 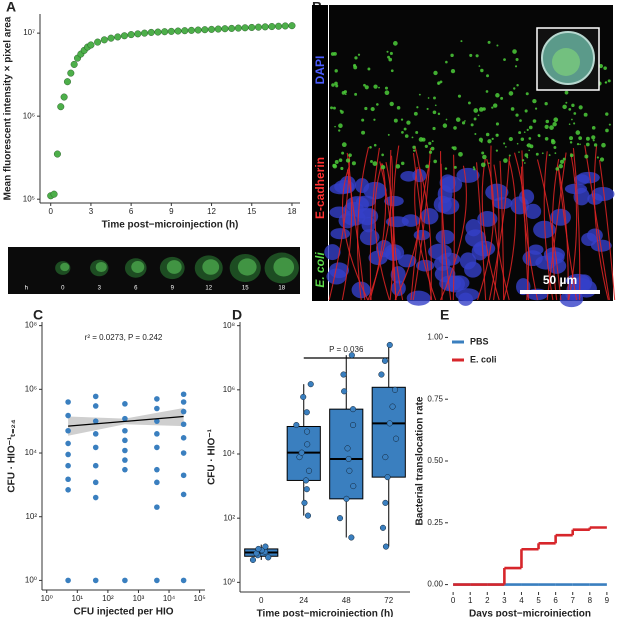 I want to click on x-axis-title: Days post−microinjection, so click(x=530, y=613).